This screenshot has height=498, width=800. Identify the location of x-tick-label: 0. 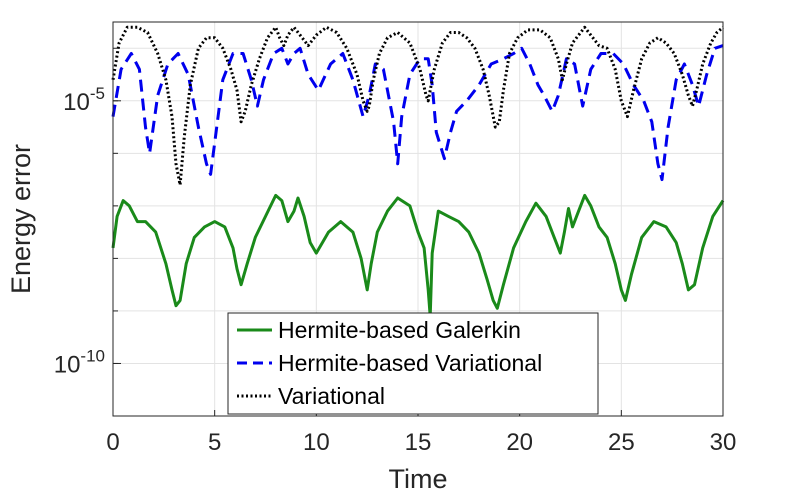
(112, 442).